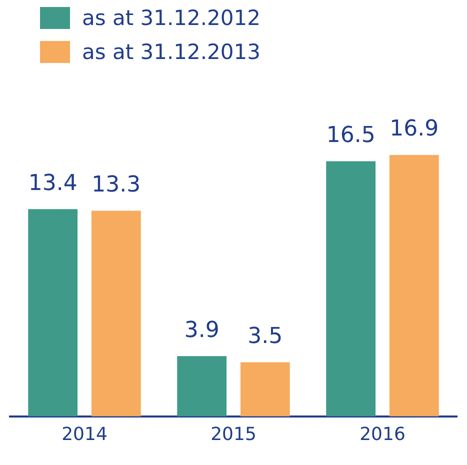 The image size is (467, 465). What do you see at coordinates (171, 18) in the screenshot?
I see `legend-label: as at 31.12.2012` at bounding box center [171, 18].